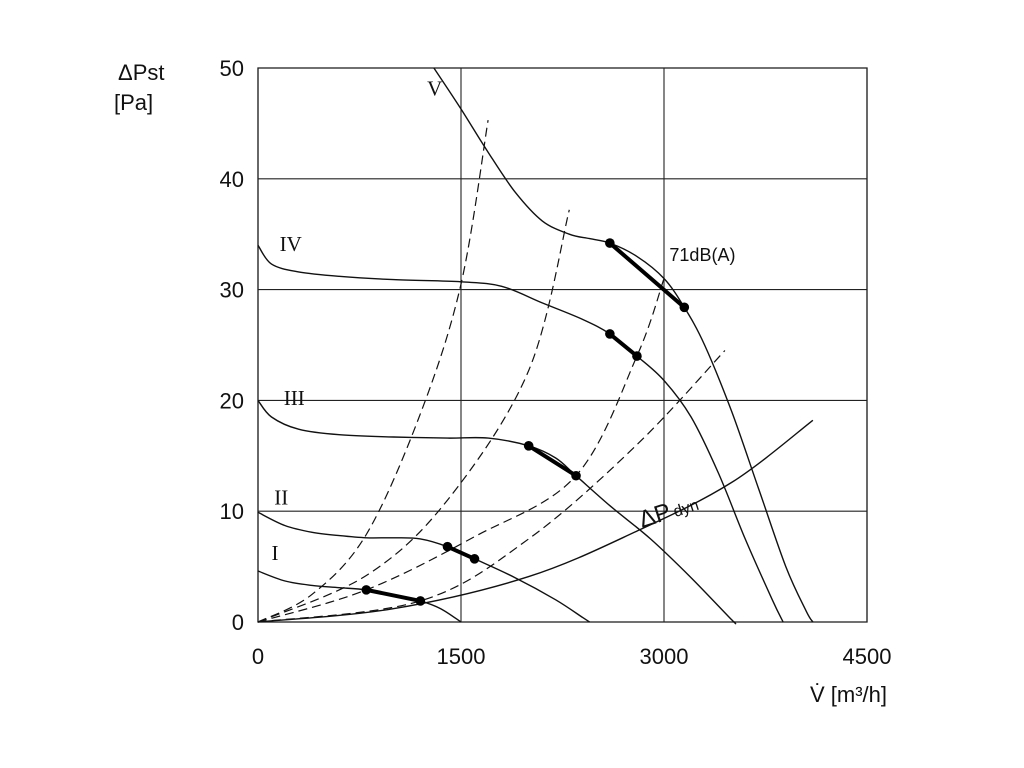 The image size is (1024, 768). What do you see at coordinates (281, 498) in the screenshot?
I see `curve-label-II: II` at bounding box center [281, 498].